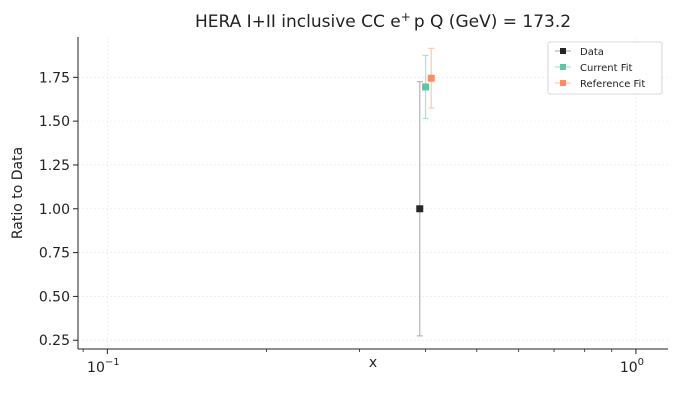 The width and height of the screenshot is (677, 408). I want to click on series-layer, so click(425, 192).